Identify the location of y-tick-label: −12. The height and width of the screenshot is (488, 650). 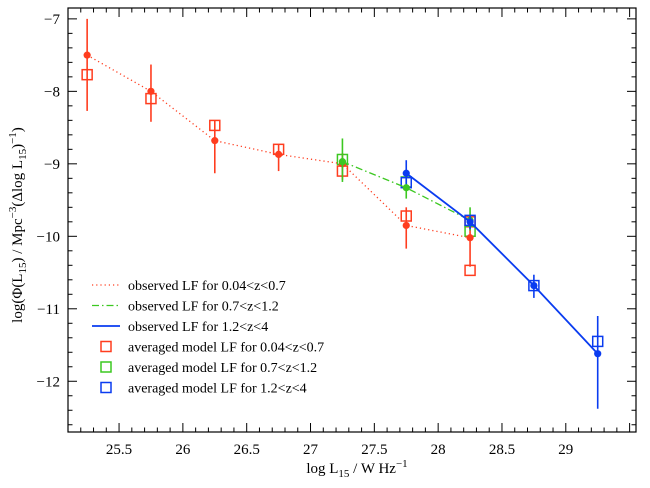
(48, 382).